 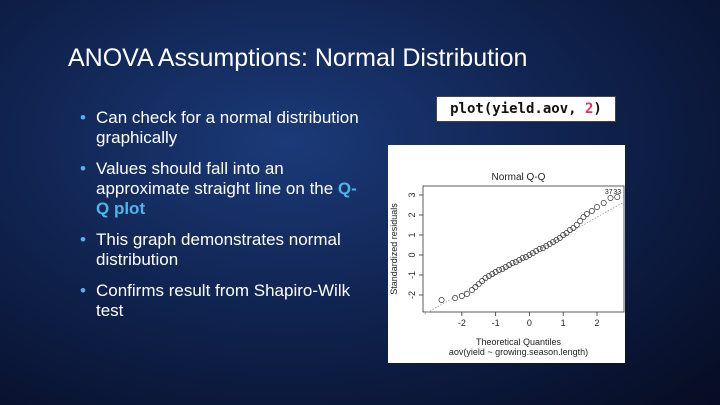 What do you see at coordinates (462, 323) in the screenshot?
I see `x-tick-label: -2` at bounding box center [462, 323].